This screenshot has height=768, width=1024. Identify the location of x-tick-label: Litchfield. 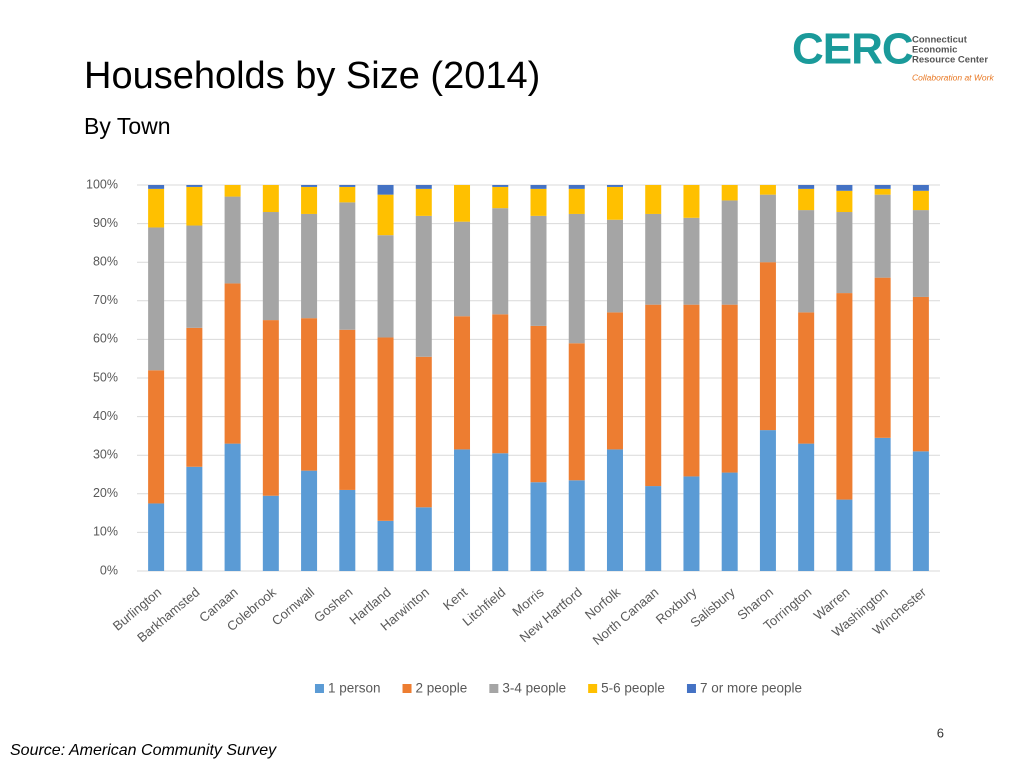
(483, 606).